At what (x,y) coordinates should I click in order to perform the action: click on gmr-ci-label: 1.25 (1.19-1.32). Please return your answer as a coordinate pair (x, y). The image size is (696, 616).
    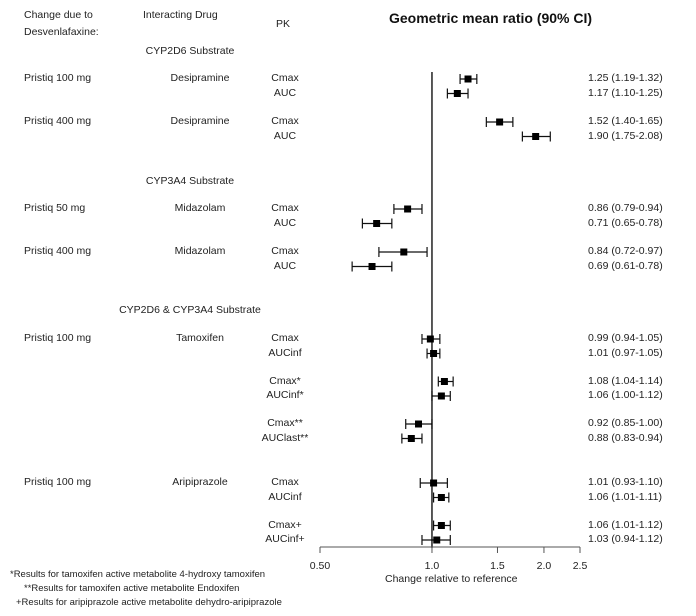
    Looking at the image, I should click on (625, 78).